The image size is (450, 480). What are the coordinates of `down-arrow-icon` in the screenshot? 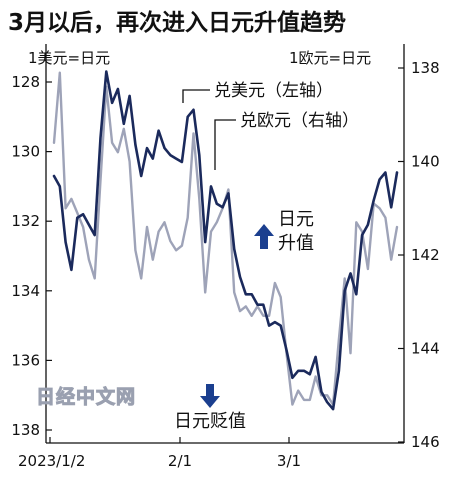 It's located at (210, 396).